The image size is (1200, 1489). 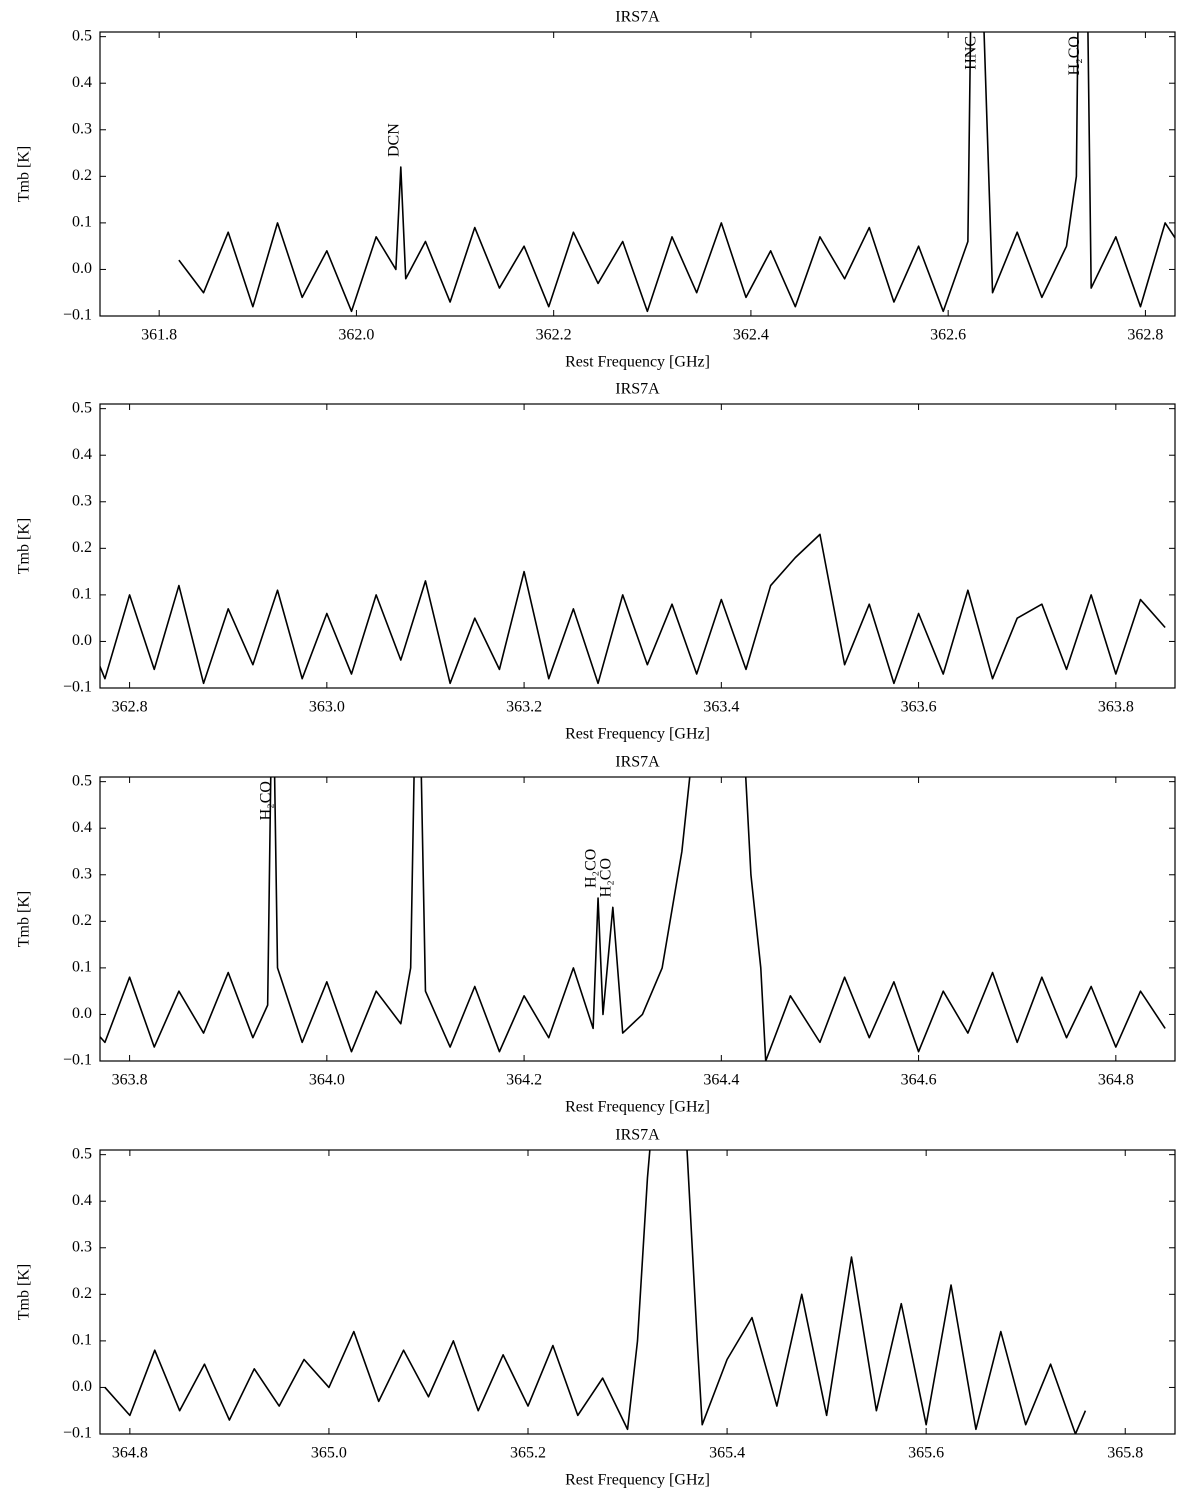 I want to click on x-tick-label: 363.4, so click(x=721, y=707).